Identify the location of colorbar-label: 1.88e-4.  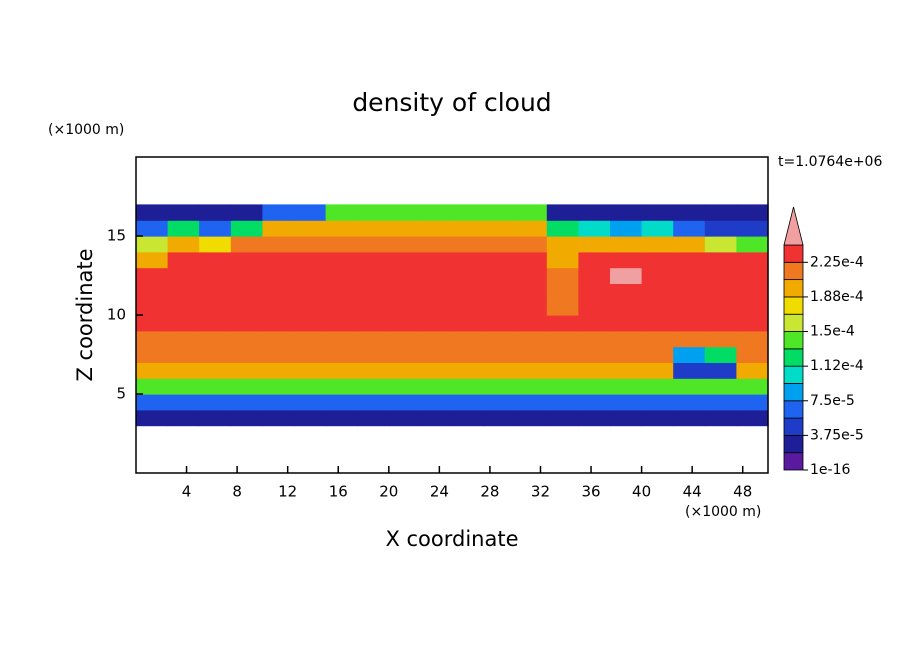
(837, 297).